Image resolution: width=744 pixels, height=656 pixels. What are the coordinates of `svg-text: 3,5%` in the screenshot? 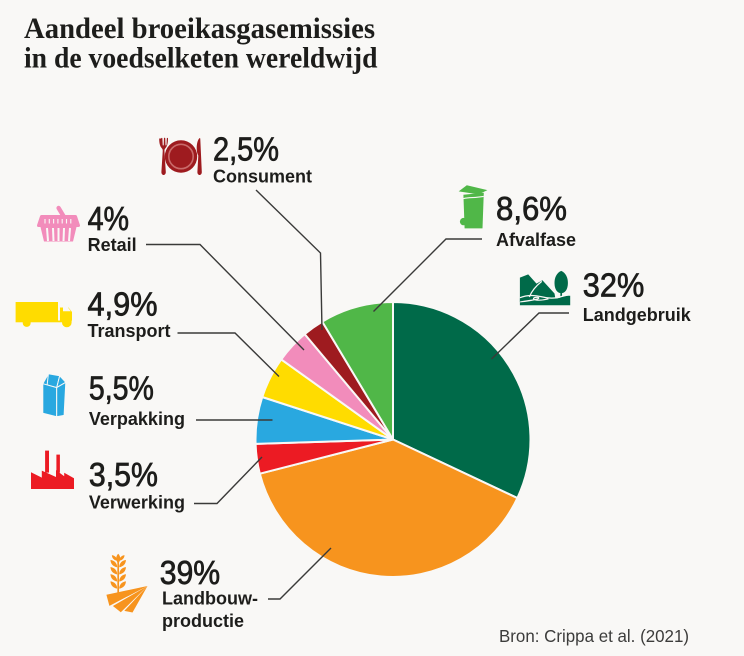 It's located at (123, 475).